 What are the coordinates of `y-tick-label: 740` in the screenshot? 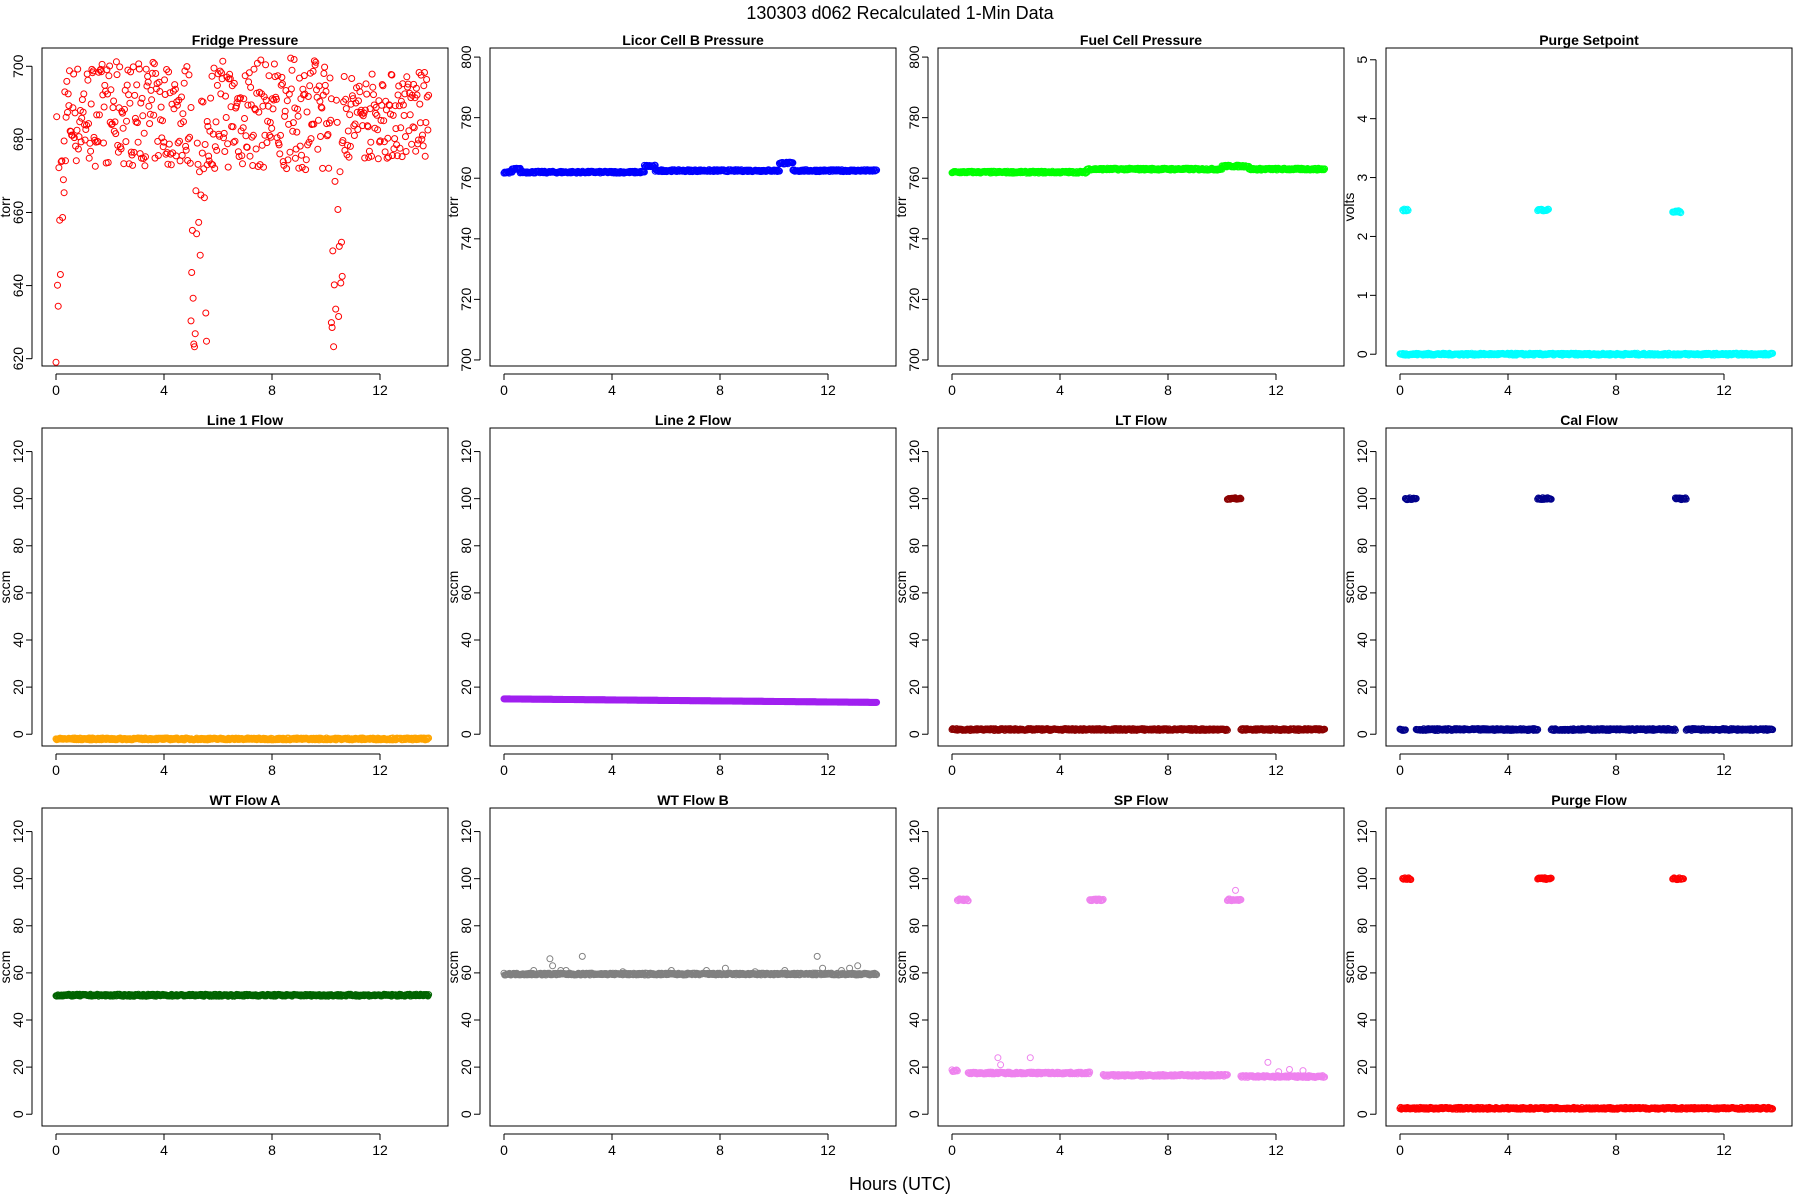 It's located at (914, 239).